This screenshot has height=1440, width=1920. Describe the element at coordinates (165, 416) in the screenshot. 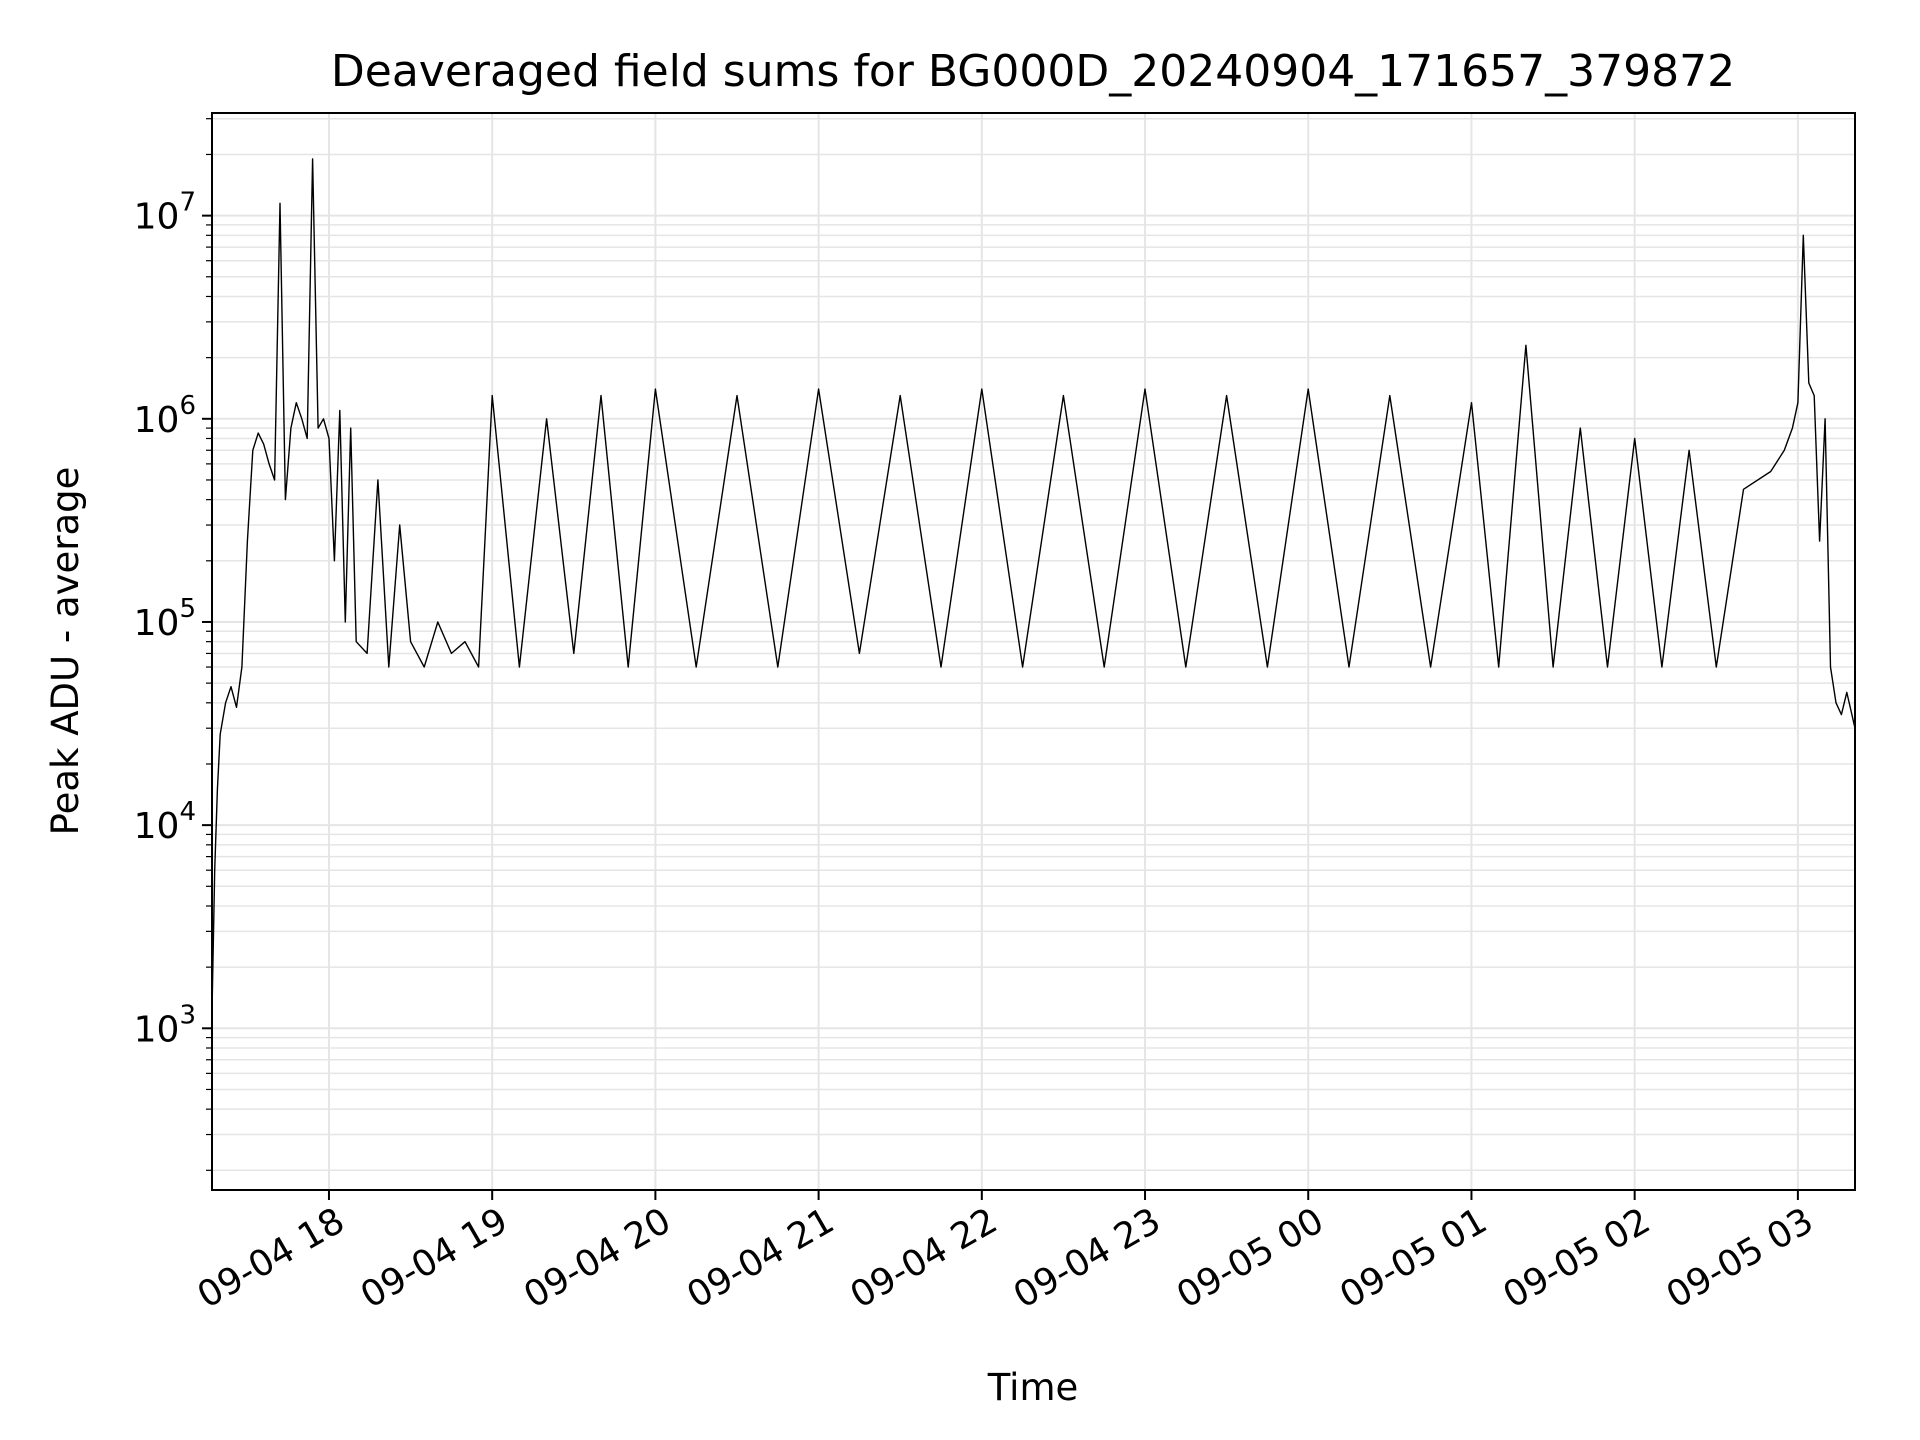

I see `y-tick-label: 10⁶` at that location.